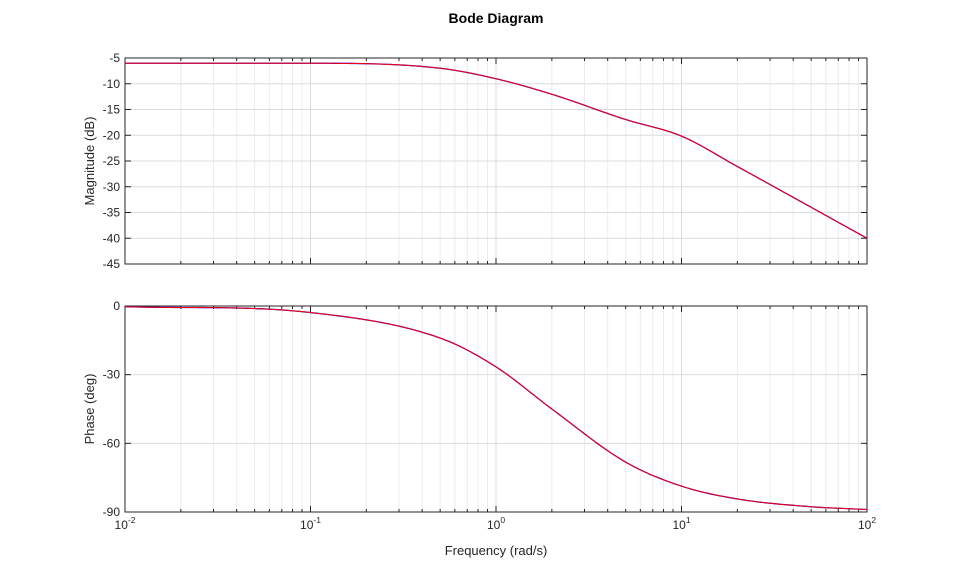  What do you see at coordinates (89, 409) in the screenshot?
I see `phase-y-label: Phase (deg)` at bounding box center [89, 409].